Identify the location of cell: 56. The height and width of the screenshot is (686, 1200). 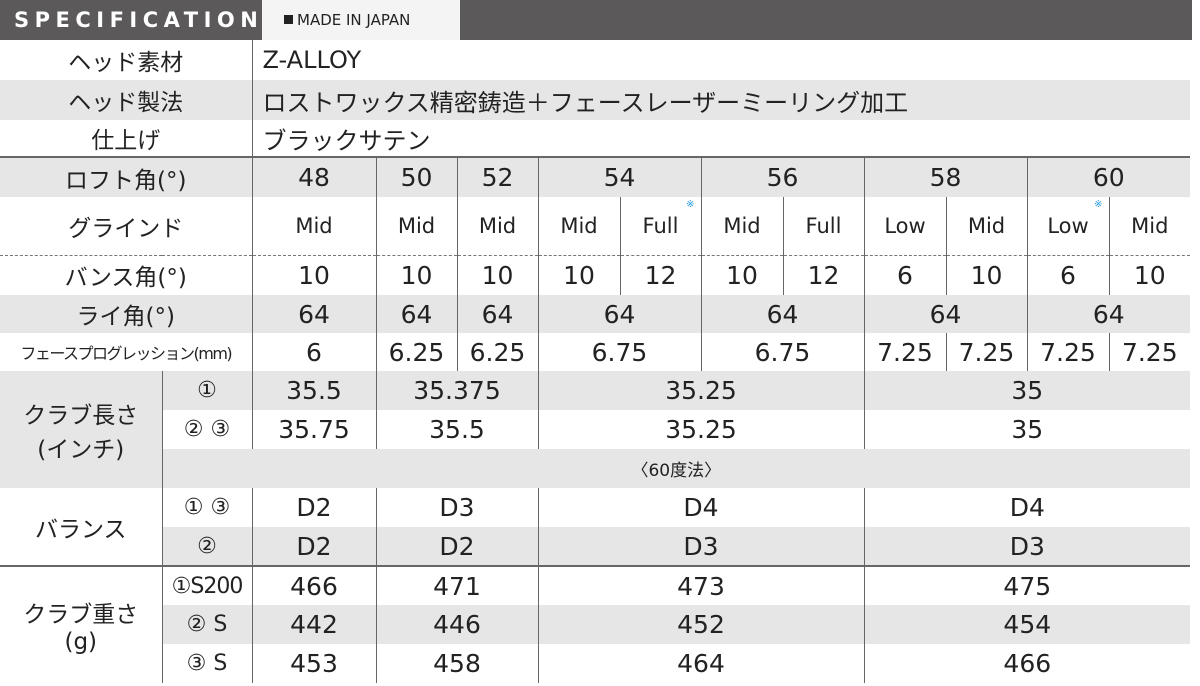
(782, 176).